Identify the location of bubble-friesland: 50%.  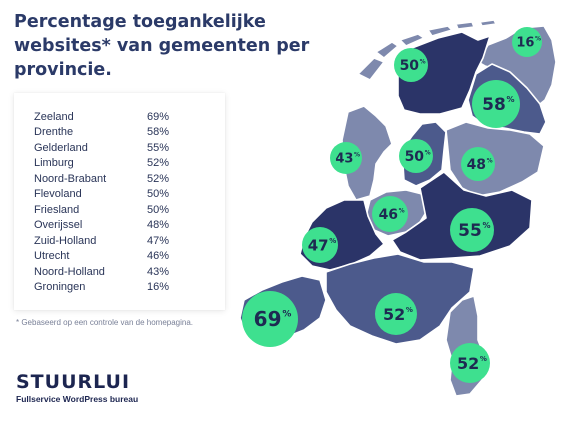
(411, 65).